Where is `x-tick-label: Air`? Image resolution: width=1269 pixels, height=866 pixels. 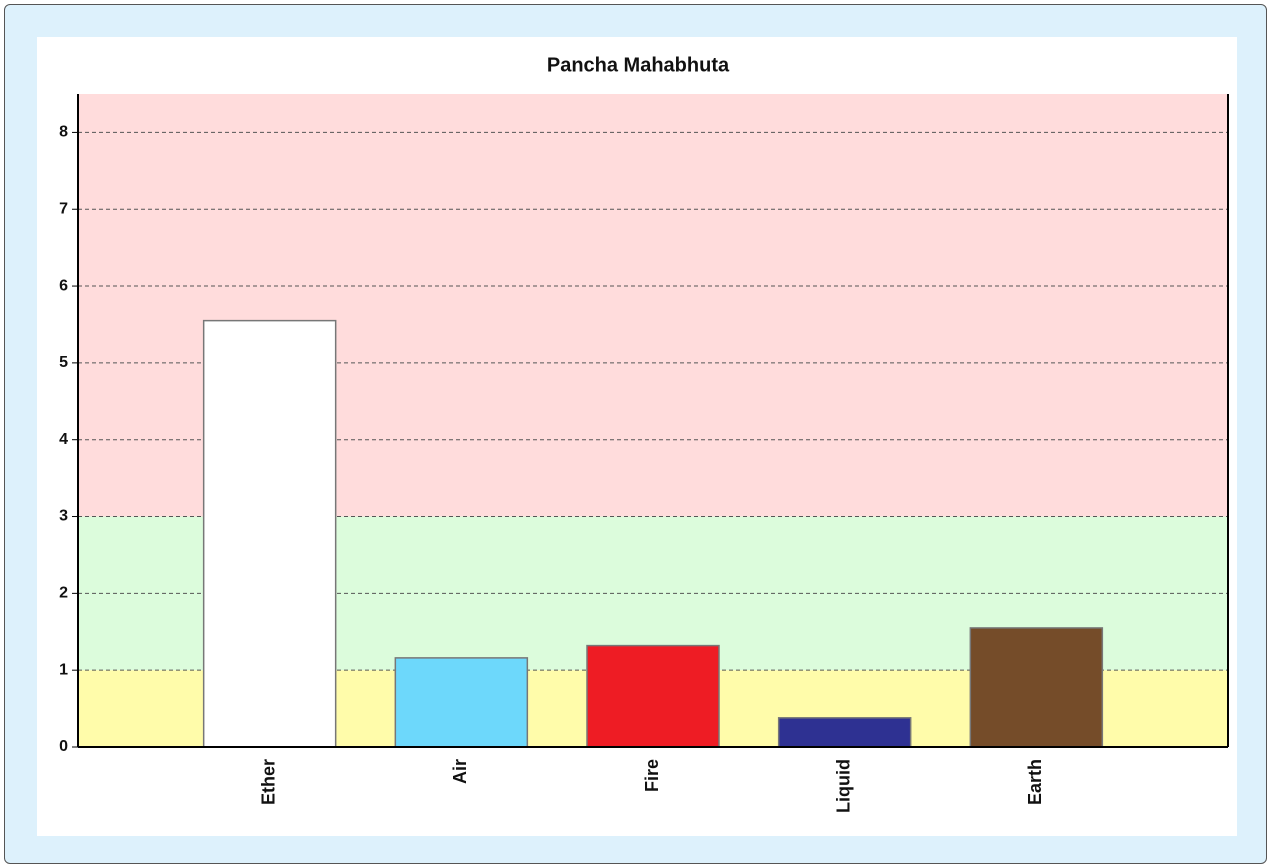 x-tick-label: Air is located at coordinates (460, 771).